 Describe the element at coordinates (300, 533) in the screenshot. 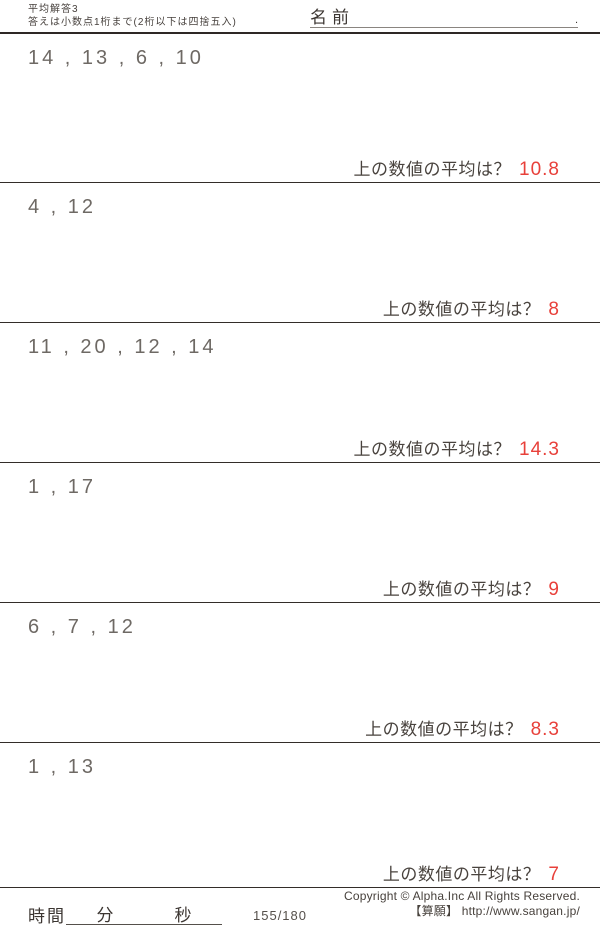

I see `problem-section-4: 1 , 17 上の数値の平均は？ 9` at that location.